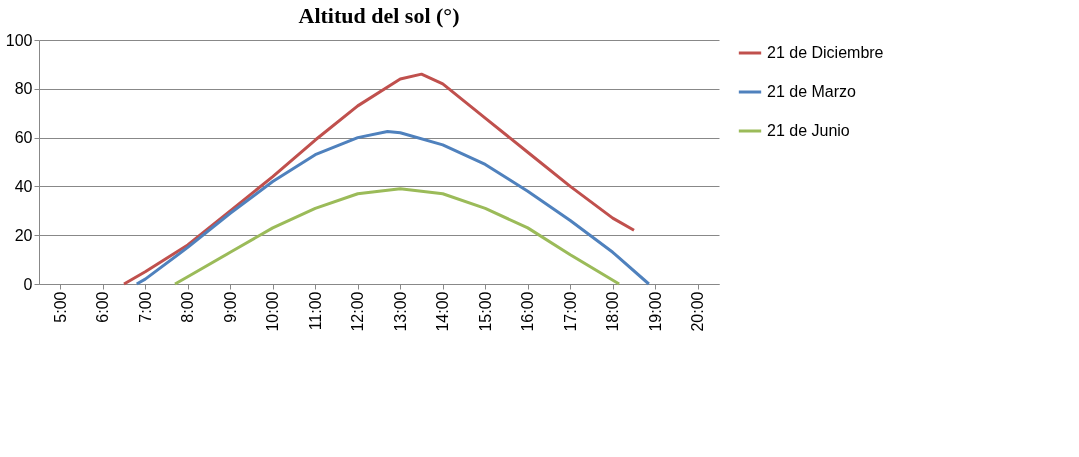 Image resolution: width=1079 pixels, height=457 pixels. What do you see at coordinates (145, 307) in the screenshot?
I see `x-tick-label: 7:00` at bounding box center [145, 307].